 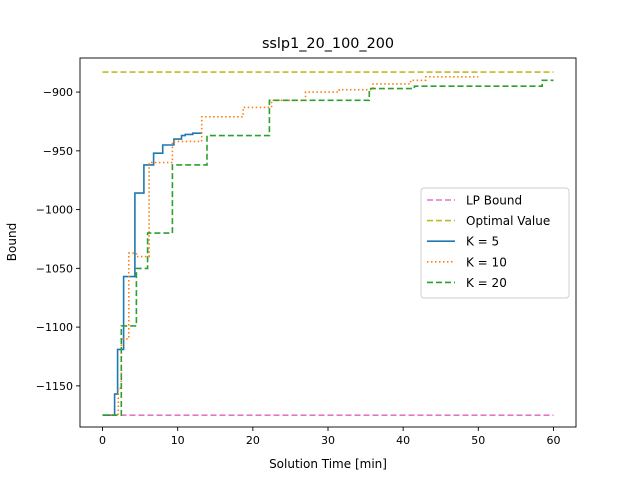 I want to click on legend-label: LP Bound, so click(x=494, y=201).